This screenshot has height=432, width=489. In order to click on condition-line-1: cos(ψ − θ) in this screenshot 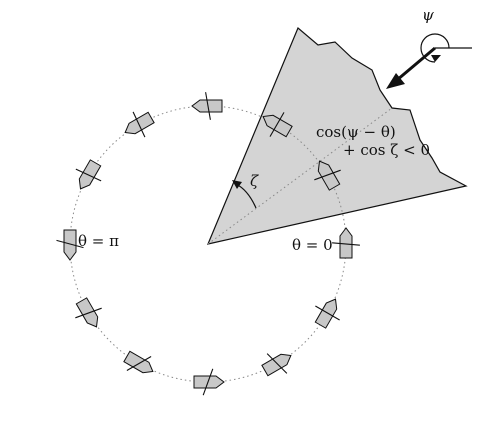, I will do `click(356, 132)`.